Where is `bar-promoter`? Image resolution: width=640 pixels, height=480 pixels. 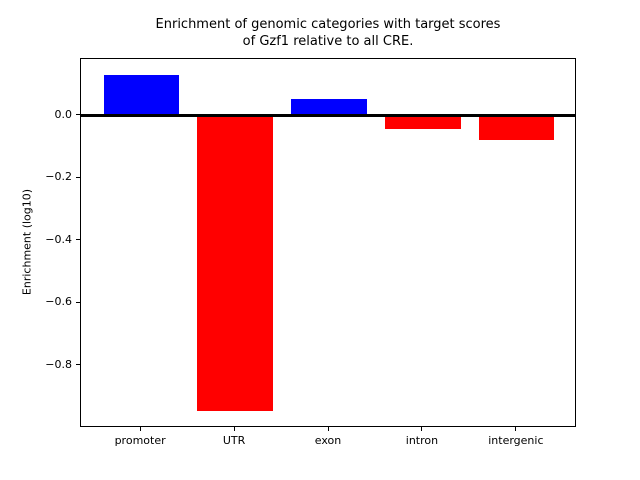 bar-promoter is located at coordinates (141, 95).